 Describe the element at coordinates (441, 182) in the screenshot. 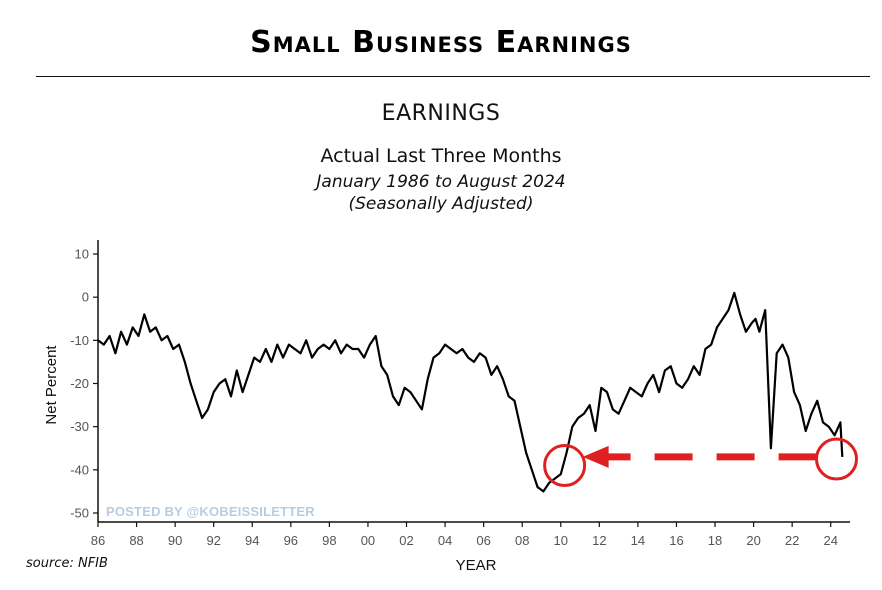

I see `chart-date-range: January 1986 to August 2024` at that location.